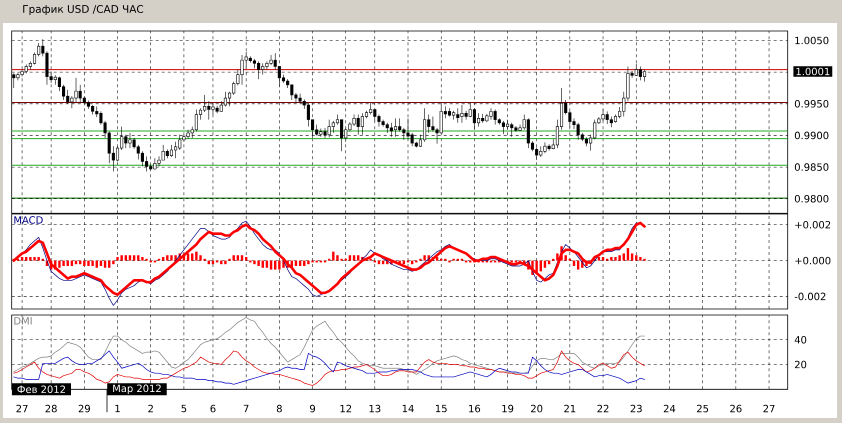 The height and width of the screenshot is (423, 842). Describe the element at coordinates (508, 408) in the screenshot. I see `x-tick-label: 19` at that location.